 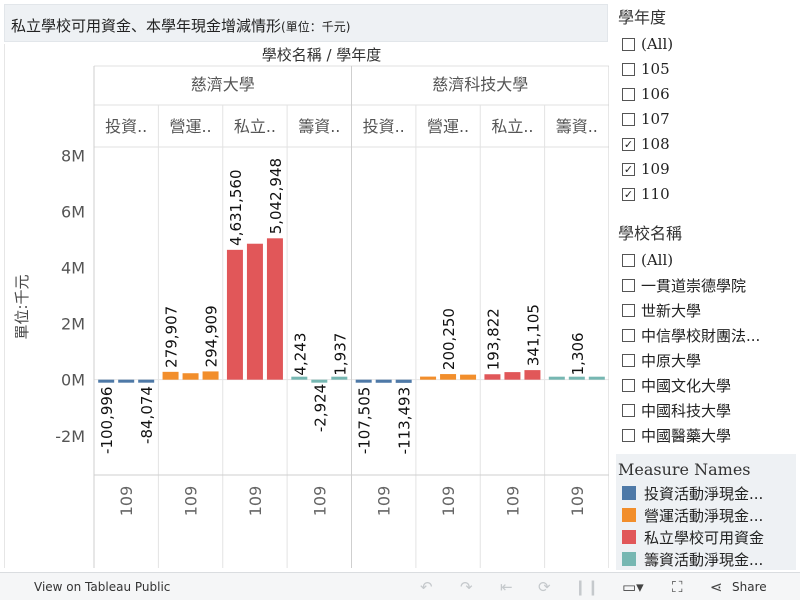 I want to click on y-tick-label: -2M, so click(x=70, y=436).